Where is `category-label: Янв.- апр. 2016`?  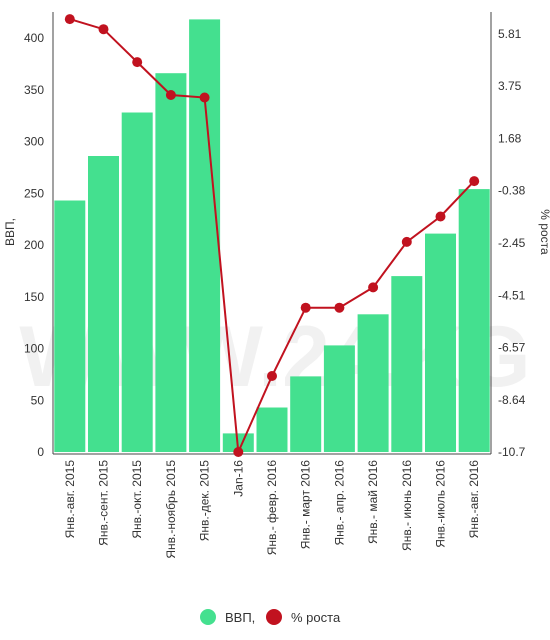 category-label: Янв.- апр. 2016 is located at coordinates (339, 503).